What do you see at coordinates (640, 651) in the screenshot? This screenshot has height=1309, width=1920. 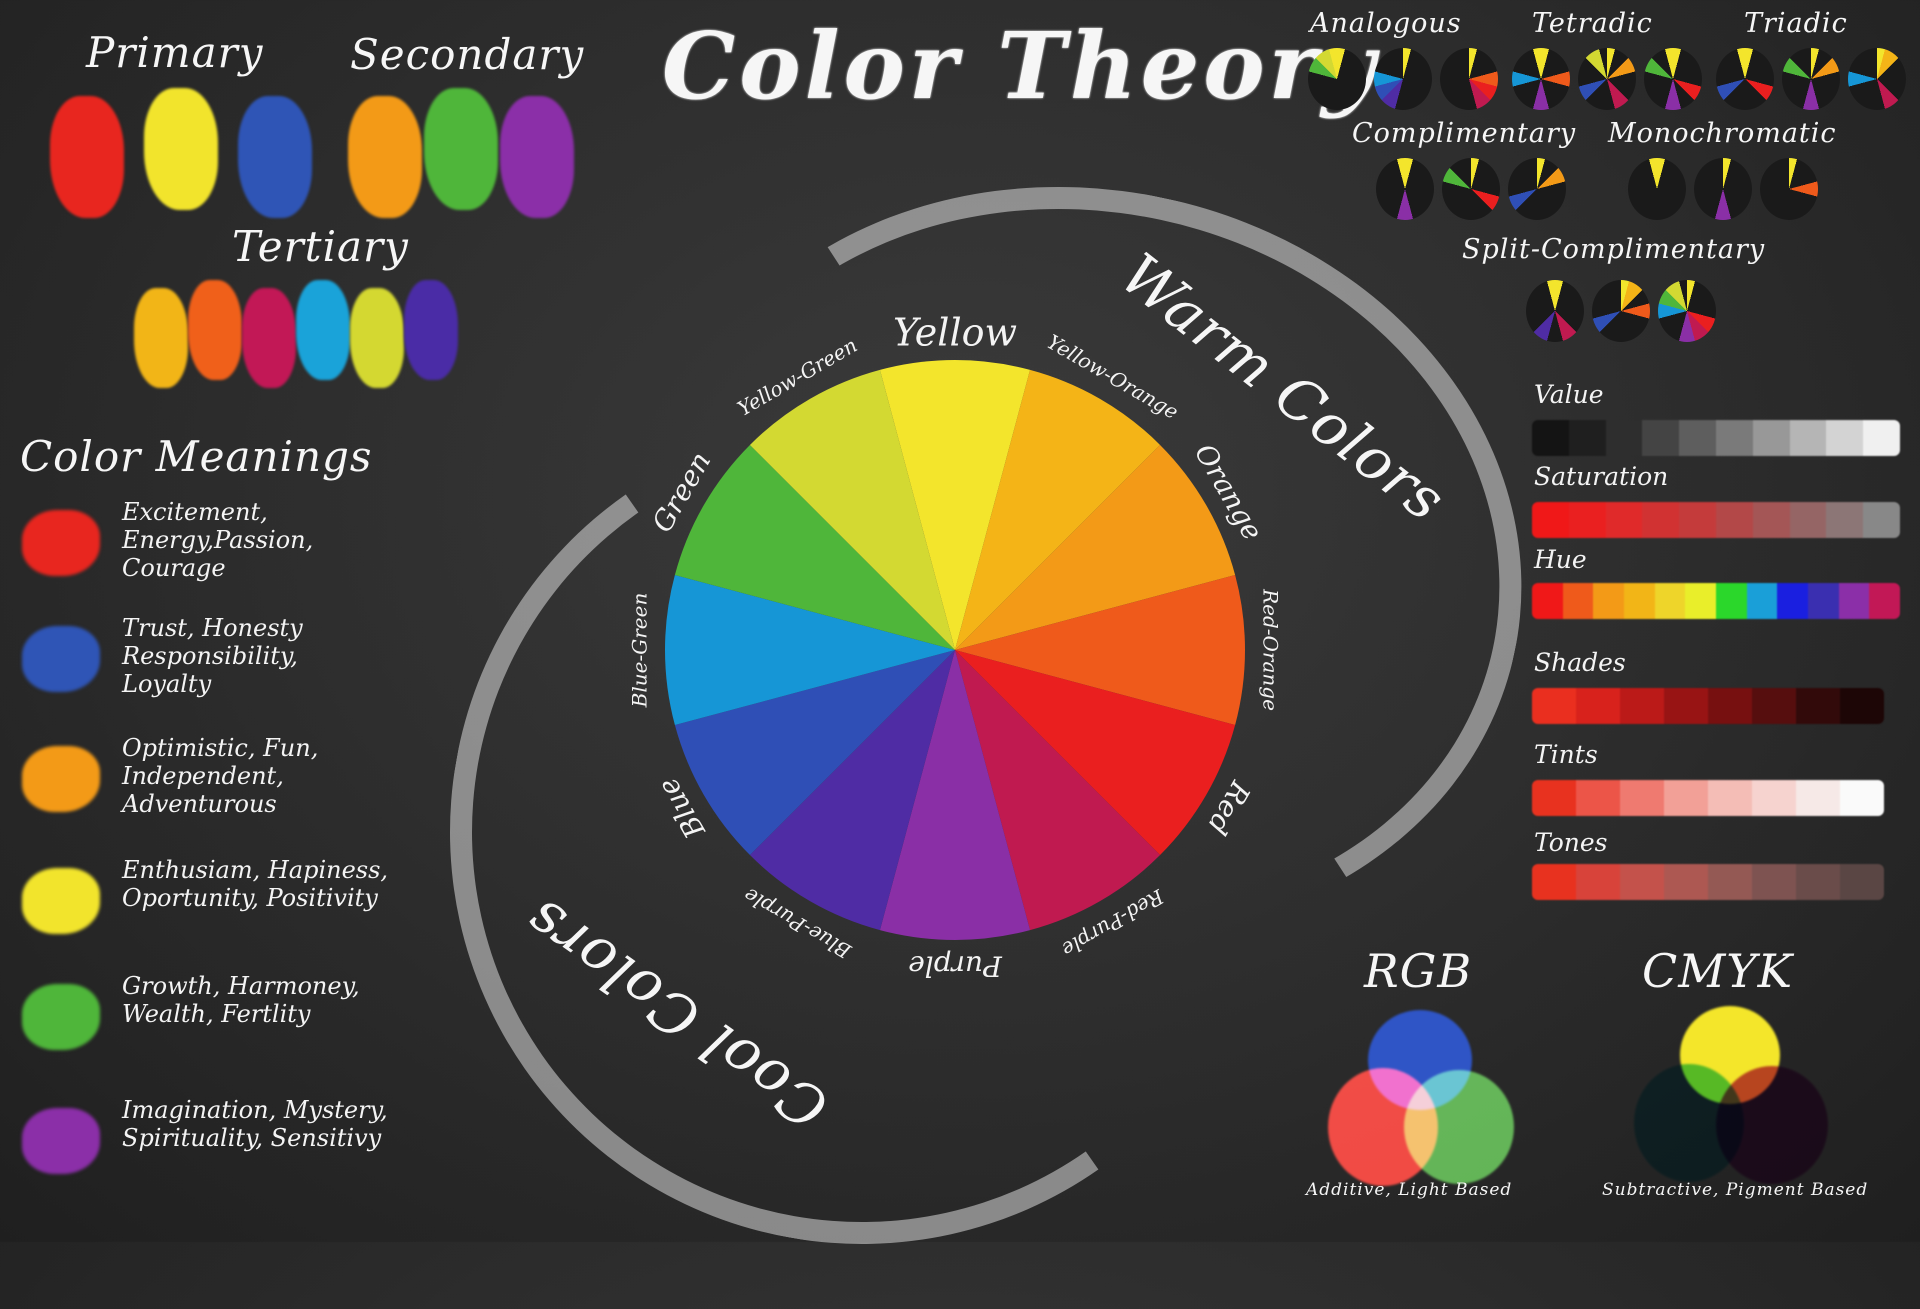 I see `wheel-label: Blue-Green` at bounding box center [640, 651].